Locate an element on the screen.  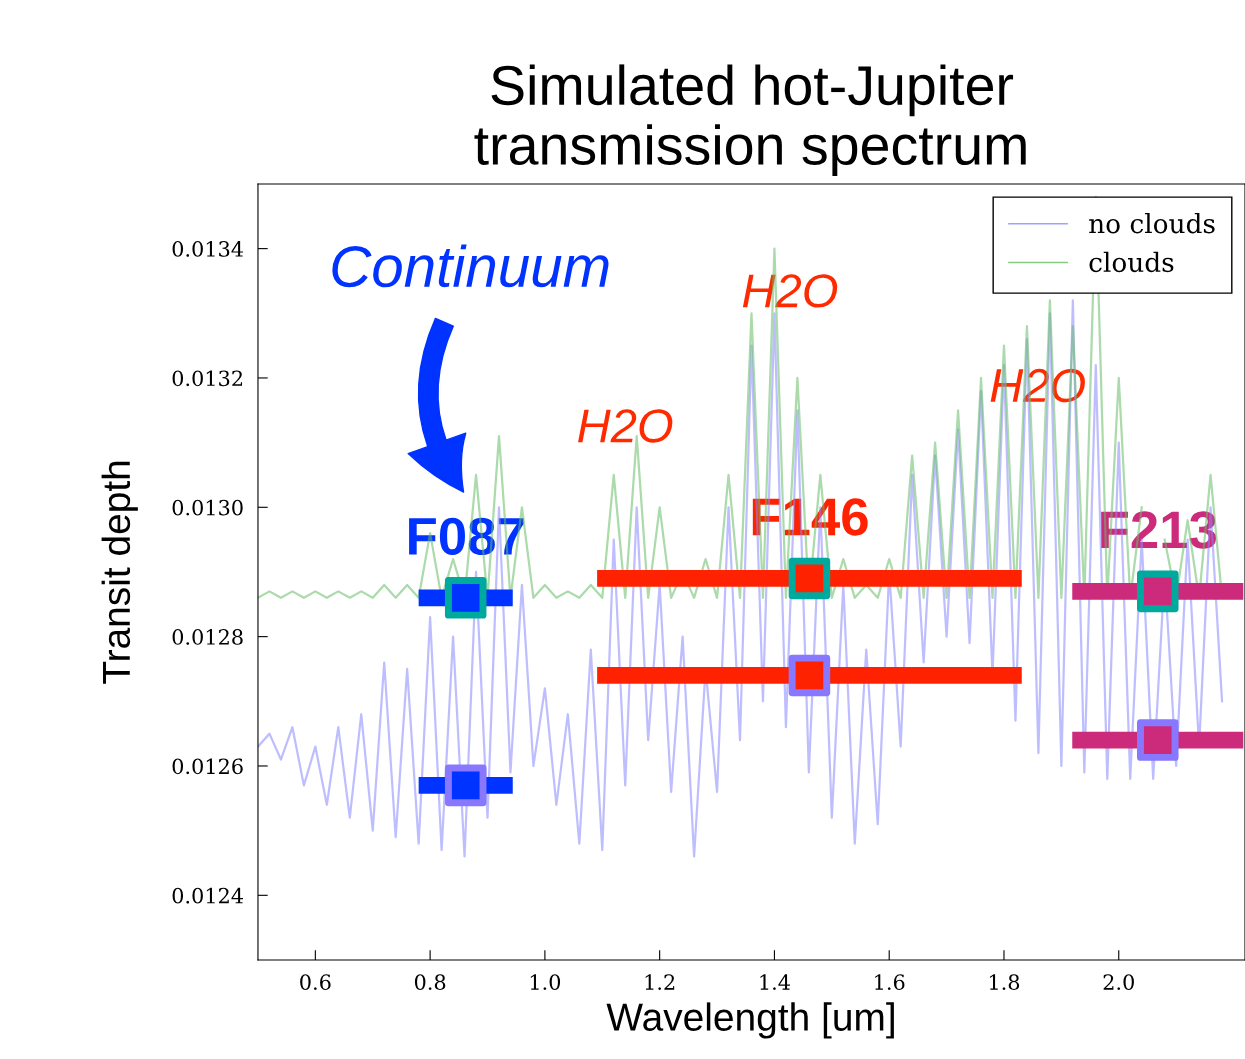
x-tick-label: 0.8 is located at coordinates (430, 982).